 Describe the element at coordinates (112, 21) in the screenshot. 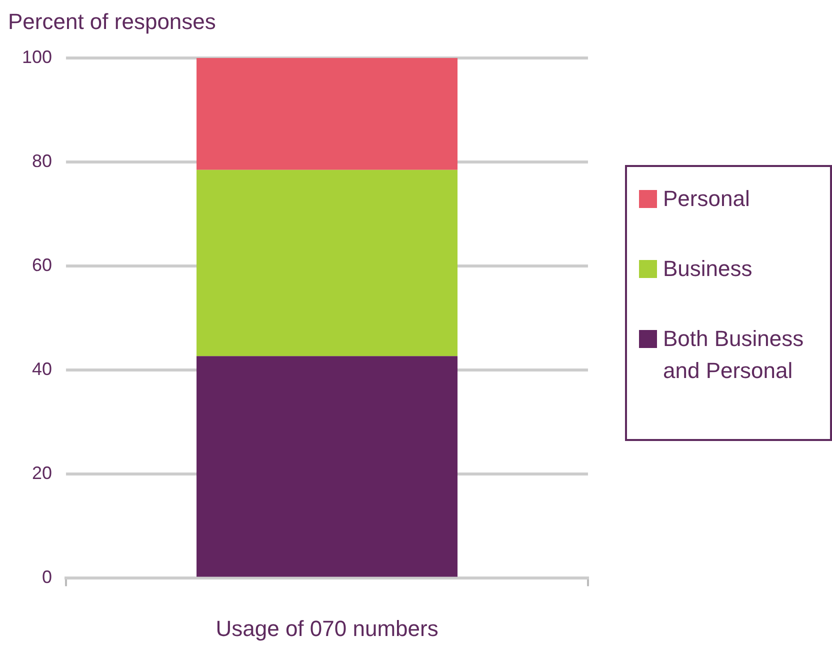

I see `y-axis-title: Percent of responses` at that location.